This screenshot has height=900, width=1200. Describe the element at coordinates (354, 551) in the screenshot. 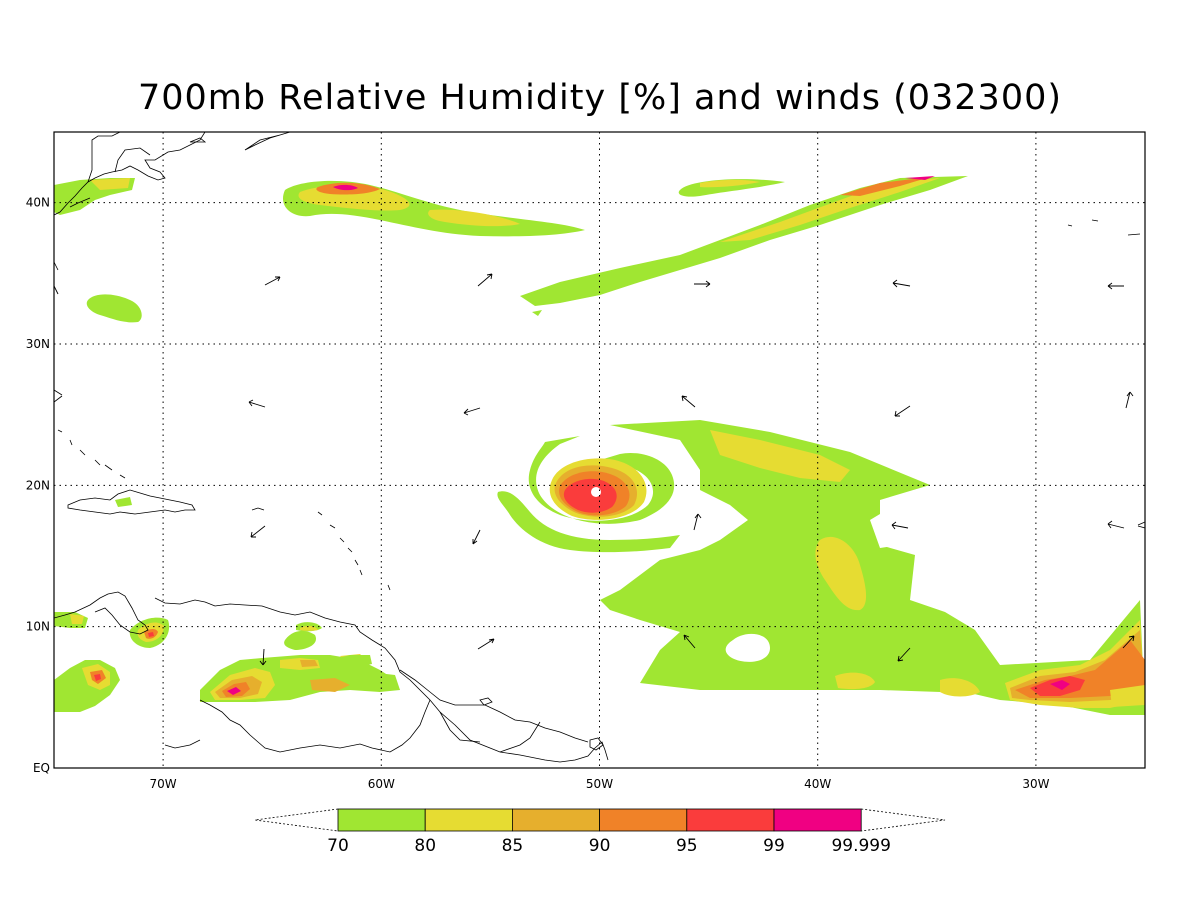

I see `coast-lesser-antilles` at that location.